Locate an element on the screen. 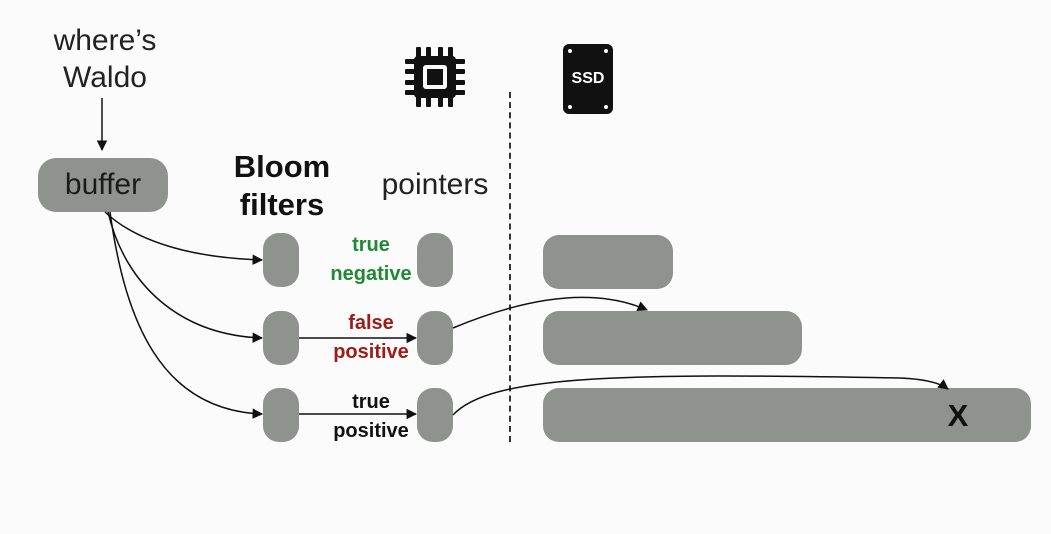 This screenshot has height=534, width=1051. ssd-label: SSD is located at coordinates (588, 78).